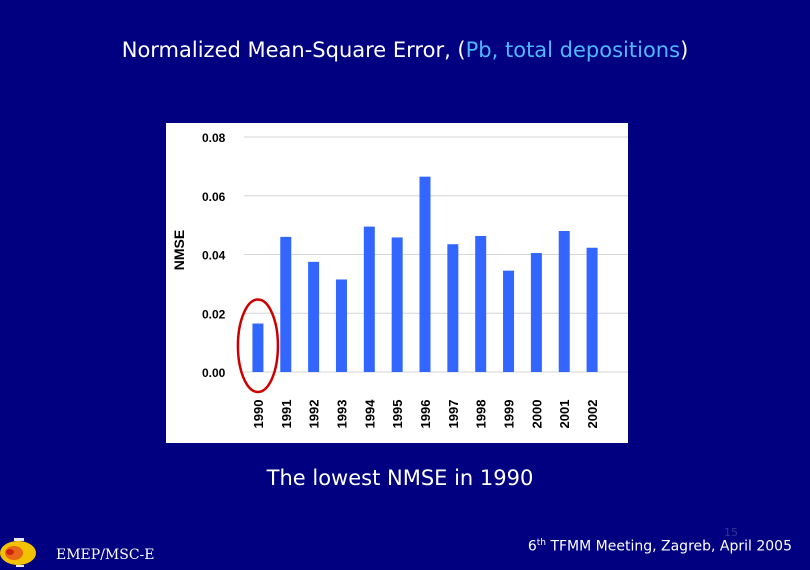 The width and height of the screenshot is (810, 570). Describe the element at coordinates (481, 303) in the screenshot. I see `bar-1998` at that location.